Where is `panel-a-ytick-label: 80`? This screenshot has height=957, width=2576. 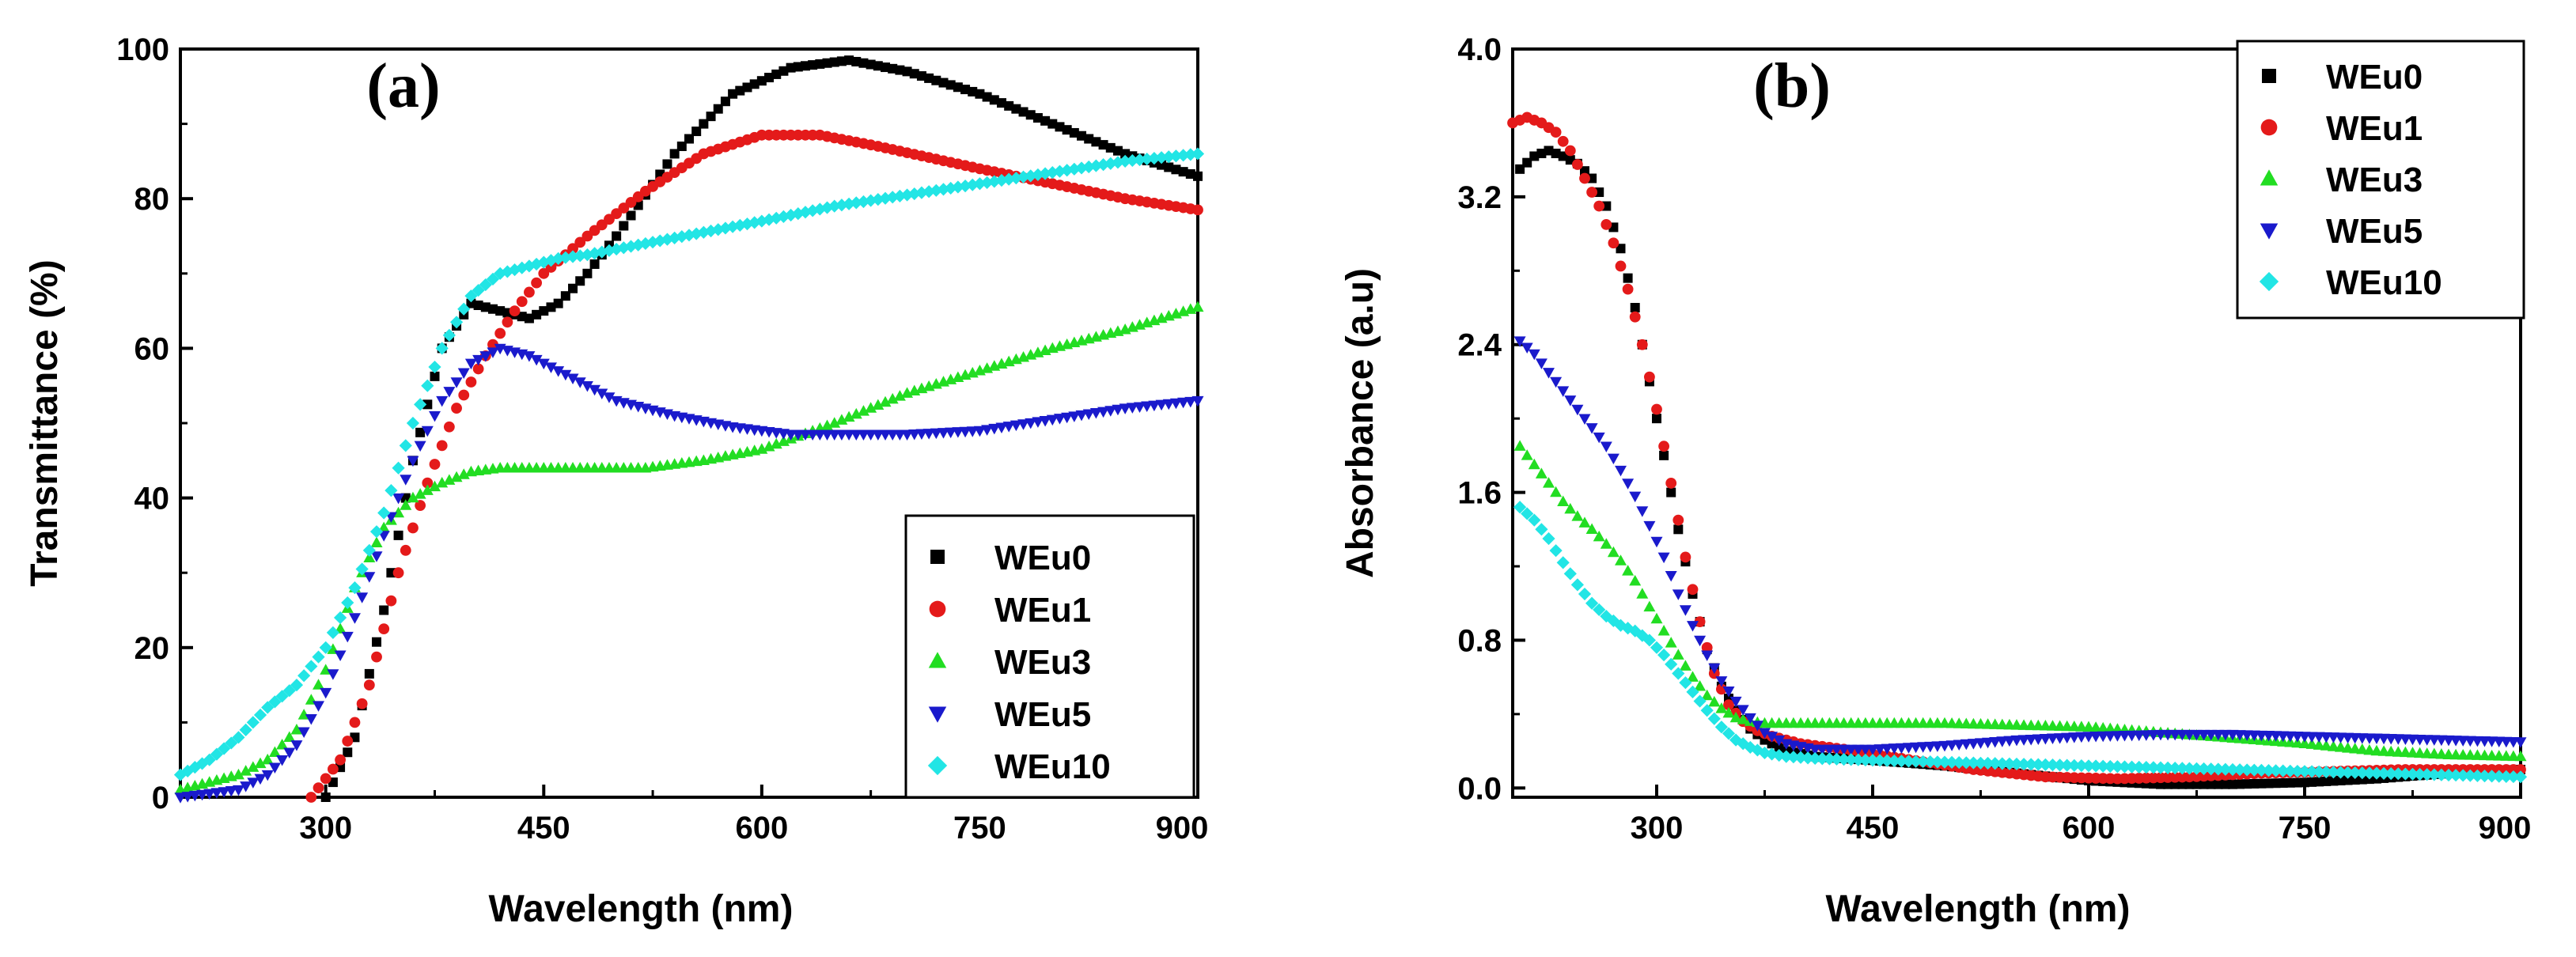
panel-a-ytick-label: 80 is located at coordinates (152, 199).